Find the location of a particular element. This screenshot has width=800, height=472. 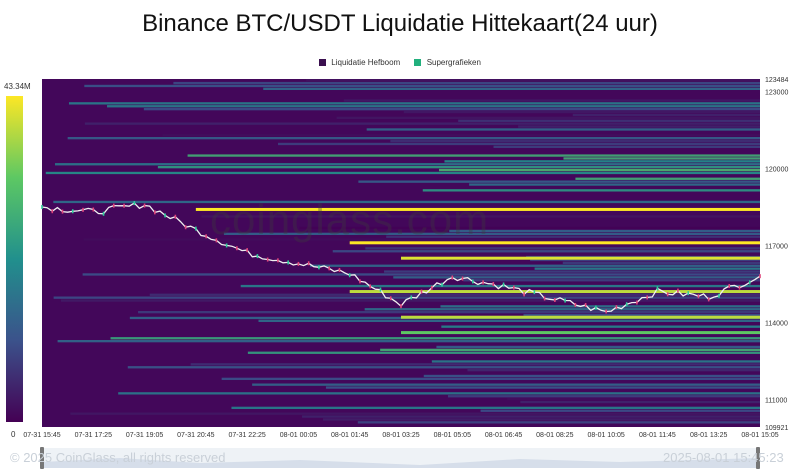

colorbar-max-label: 43.34M is located at coordinates (17, 86).